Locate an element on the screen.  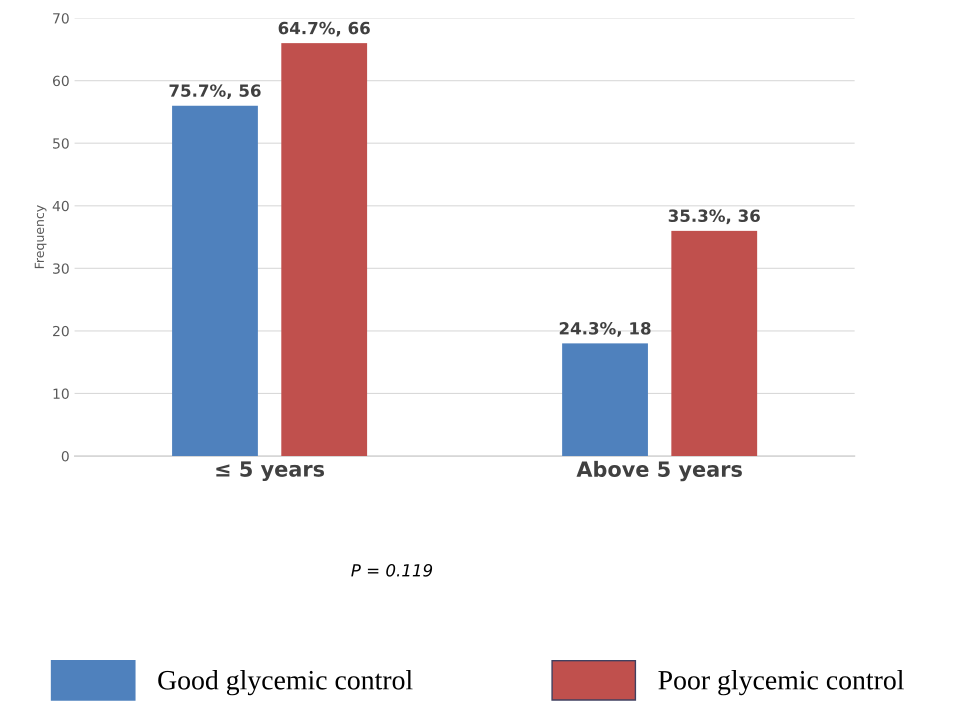
legend-label: Poor glycemic control is located at coordinates (781, 683).